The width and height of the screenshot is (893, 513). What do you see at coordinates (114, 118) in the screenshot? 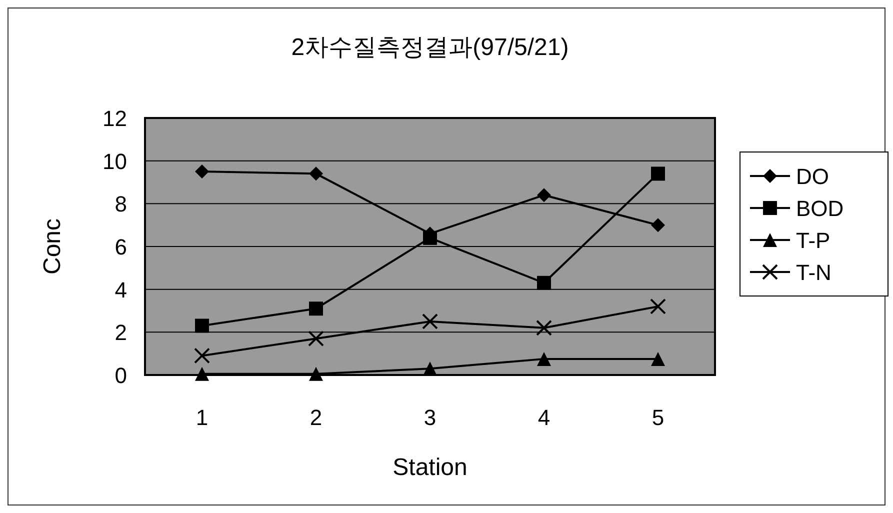
I see `y-tick-label: 12` at bounding box center [114, 118].